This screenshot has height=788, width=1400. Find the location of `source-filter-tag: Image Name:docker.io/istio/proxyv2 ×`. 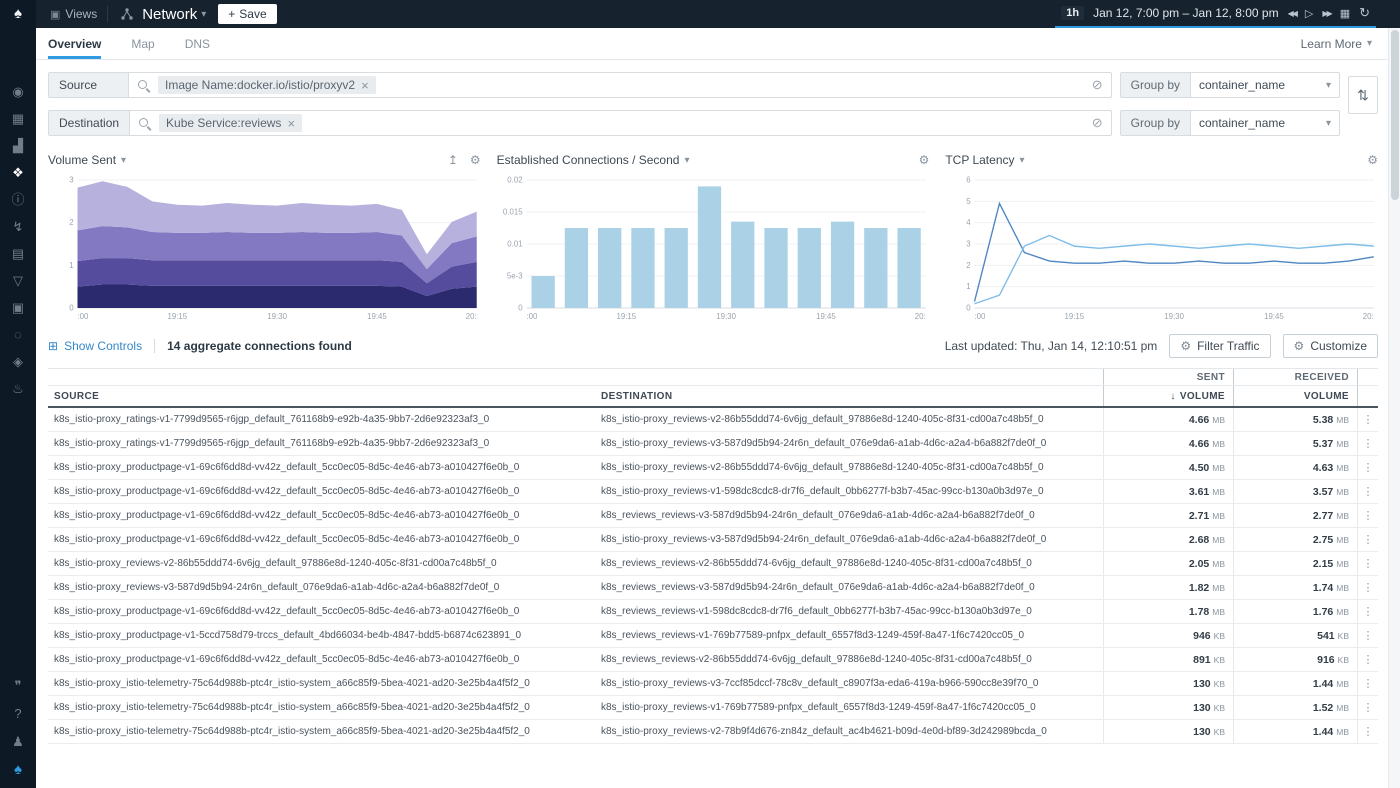

source-filter-tag: Image Name:docker.io/istio/proxyv2 × is located at coordinates (267, 85).